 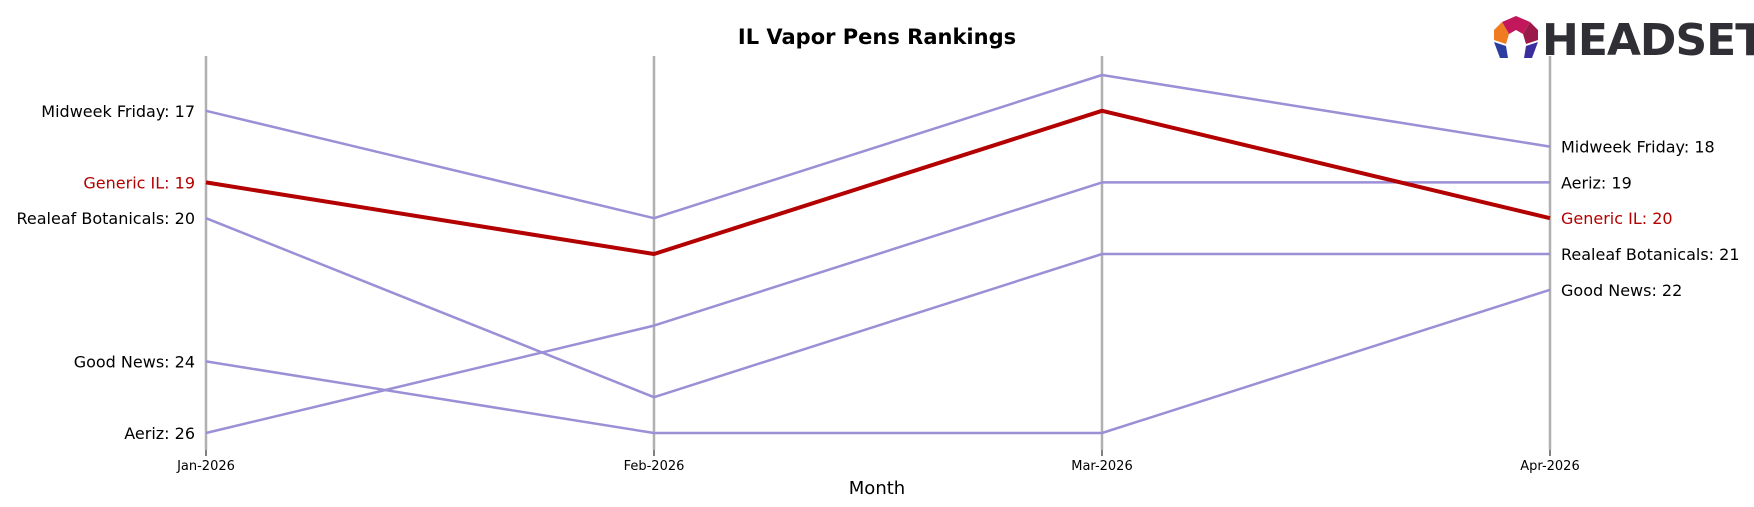 I want to click on headset-logo: HEADSET, so click(x=1624, y=40).